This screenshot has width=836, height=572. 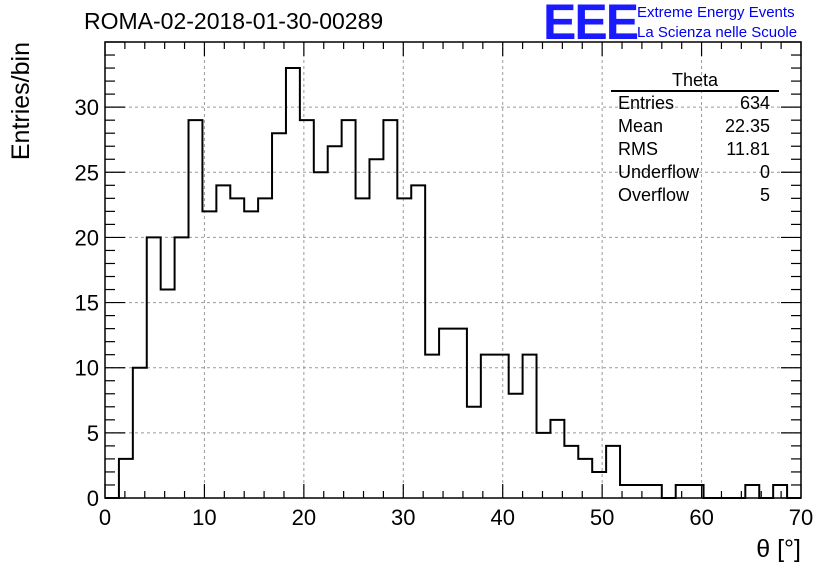 What do you see at coordinates (602, 517) in the screenshot?
I see `x-tick-label: 50` at bounding box center [602, 517].